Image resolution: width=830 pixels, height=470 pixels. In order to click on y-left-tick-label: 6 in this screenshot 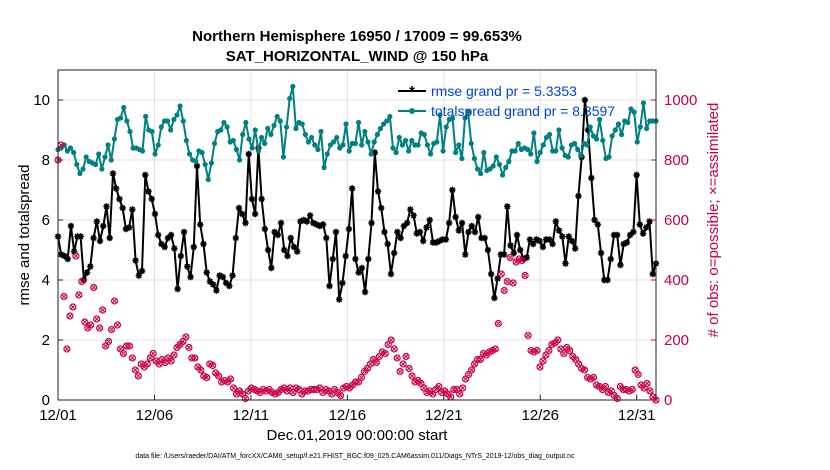, I will do `click(46, 220)`.